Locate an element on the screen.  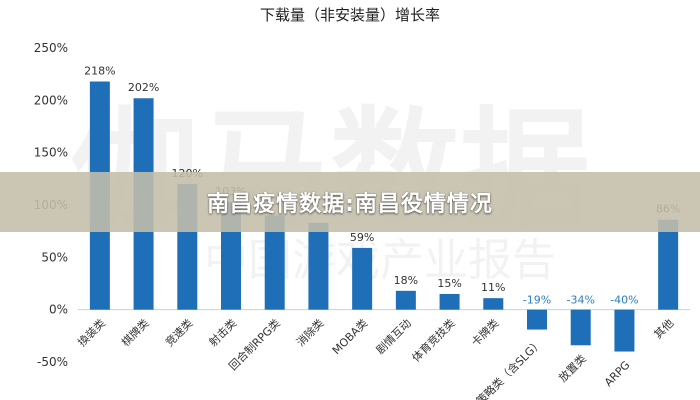
data-label-8: 15% is located at coordinates (449, 283).